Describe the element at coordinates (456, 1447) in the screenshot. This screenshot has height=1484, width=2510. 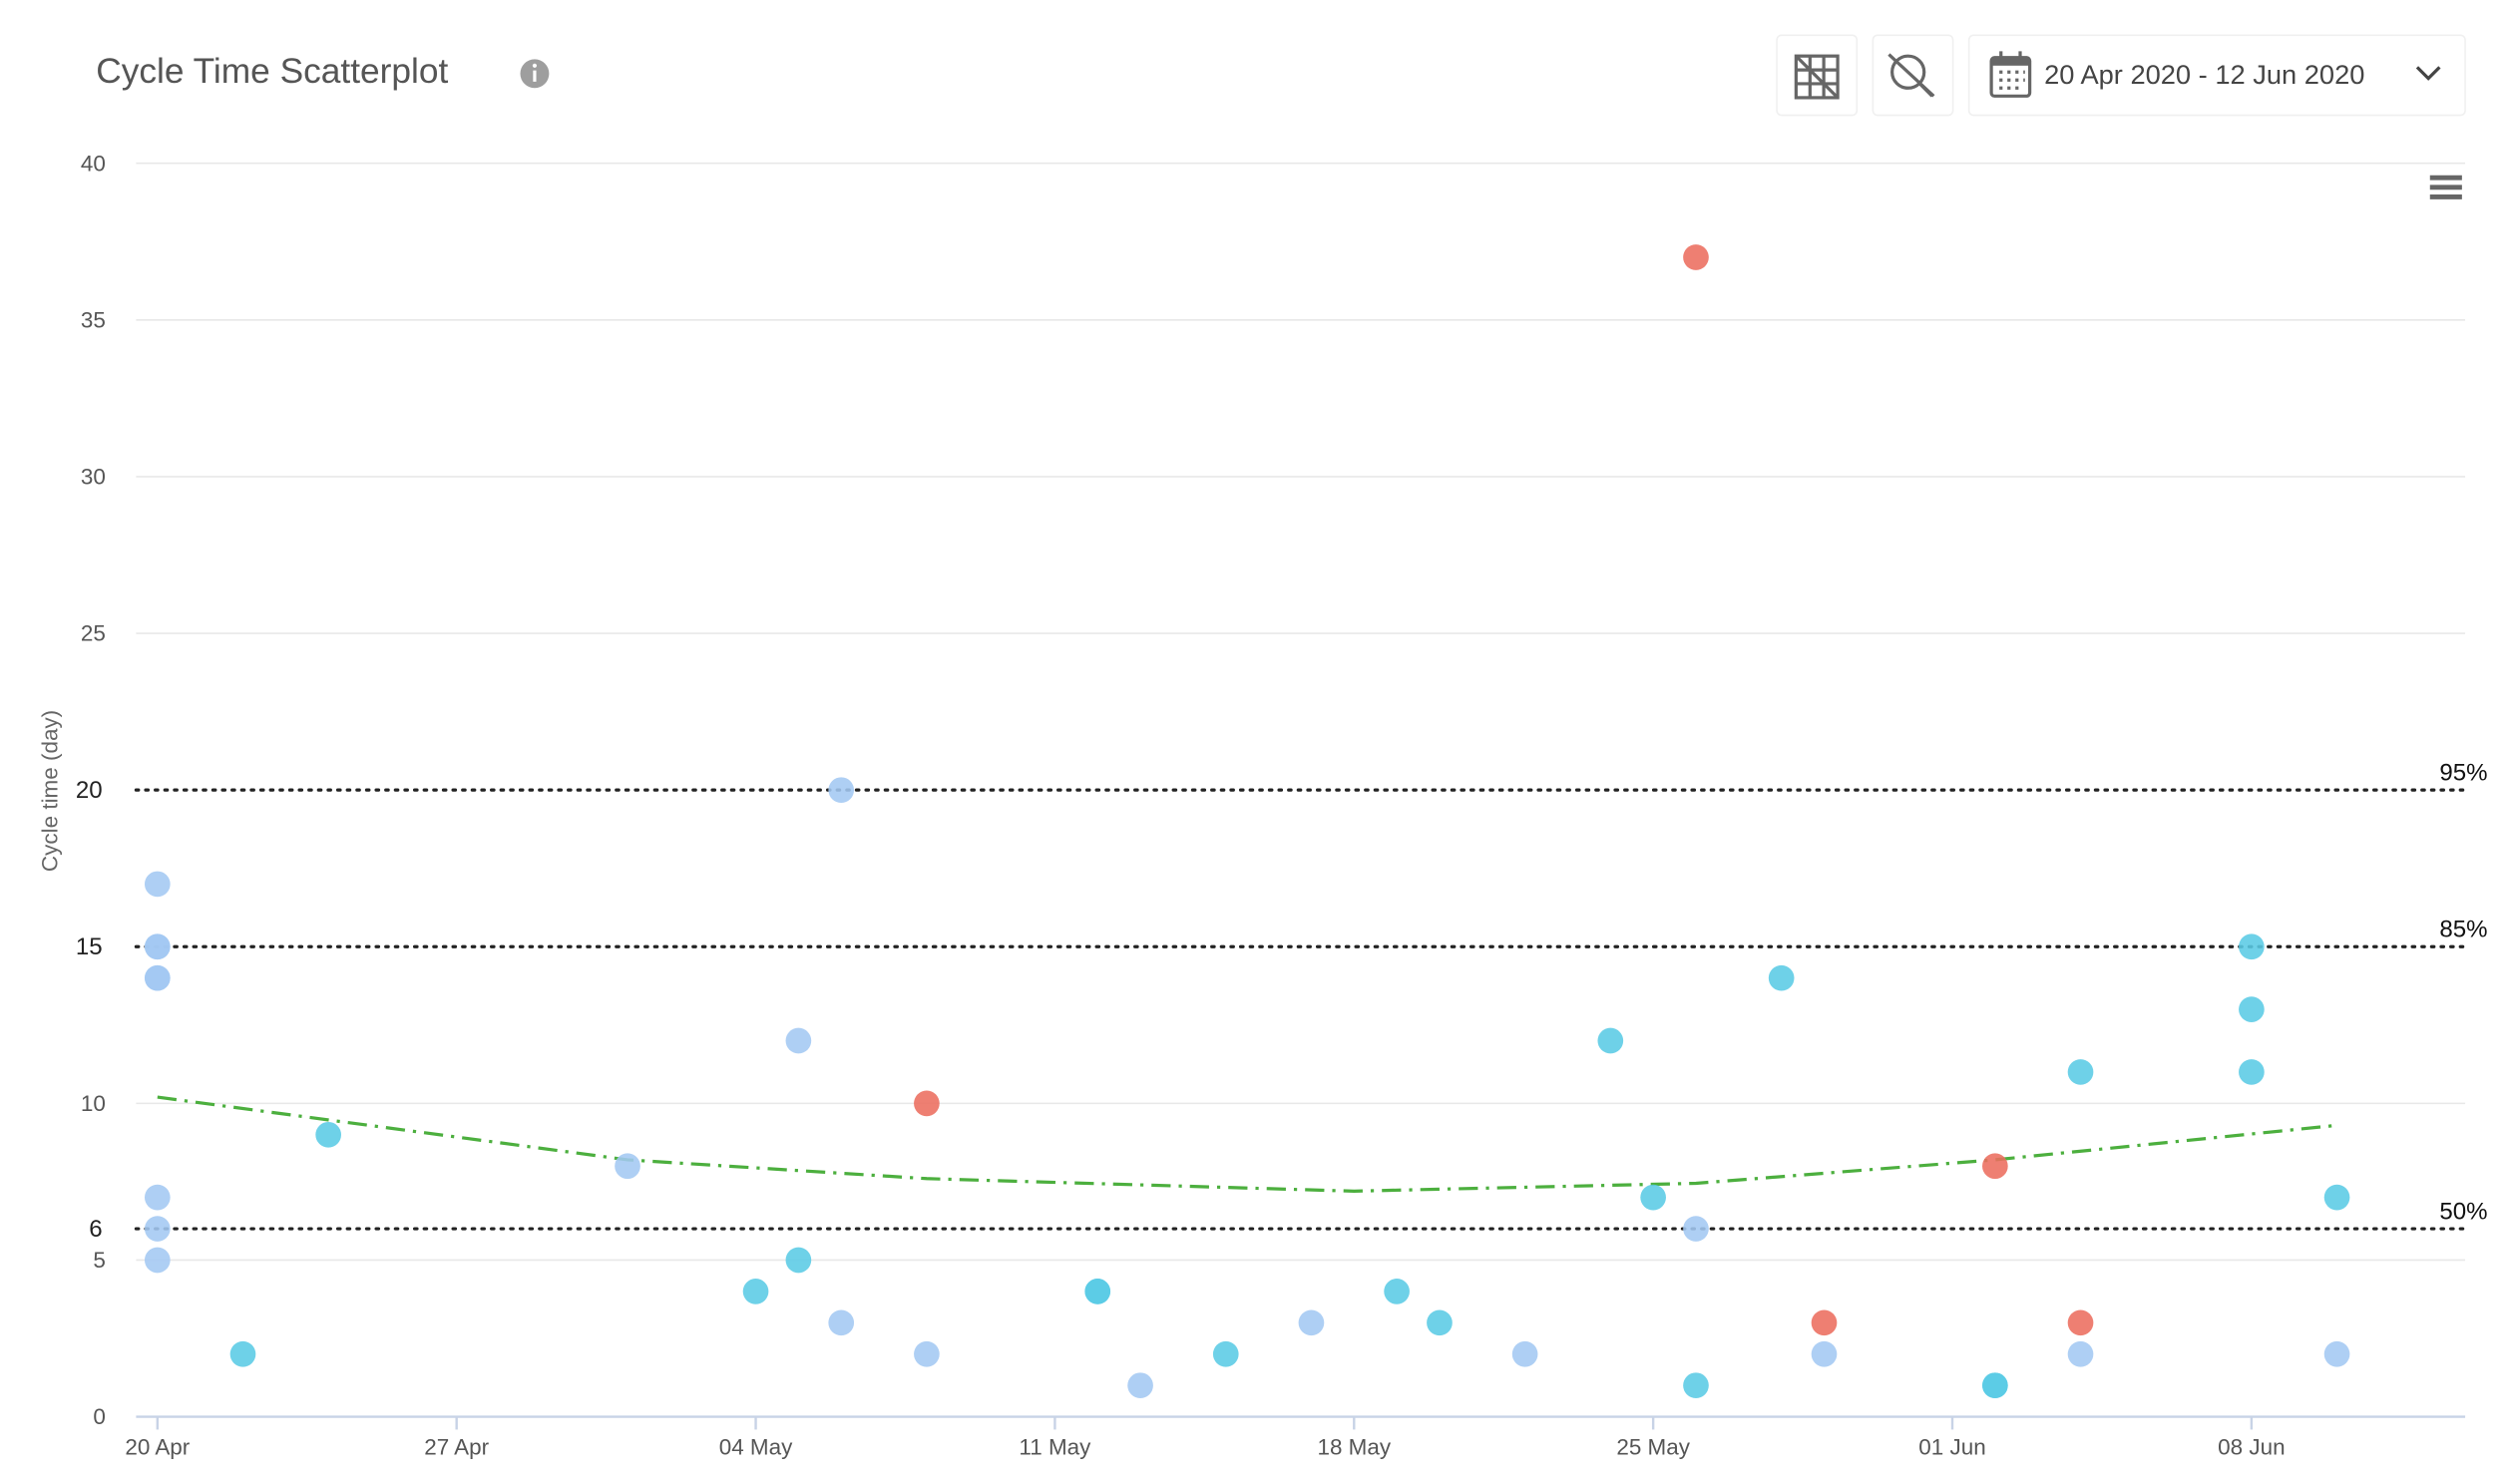
I see `x-tick-label: 27 Apr` at that location.